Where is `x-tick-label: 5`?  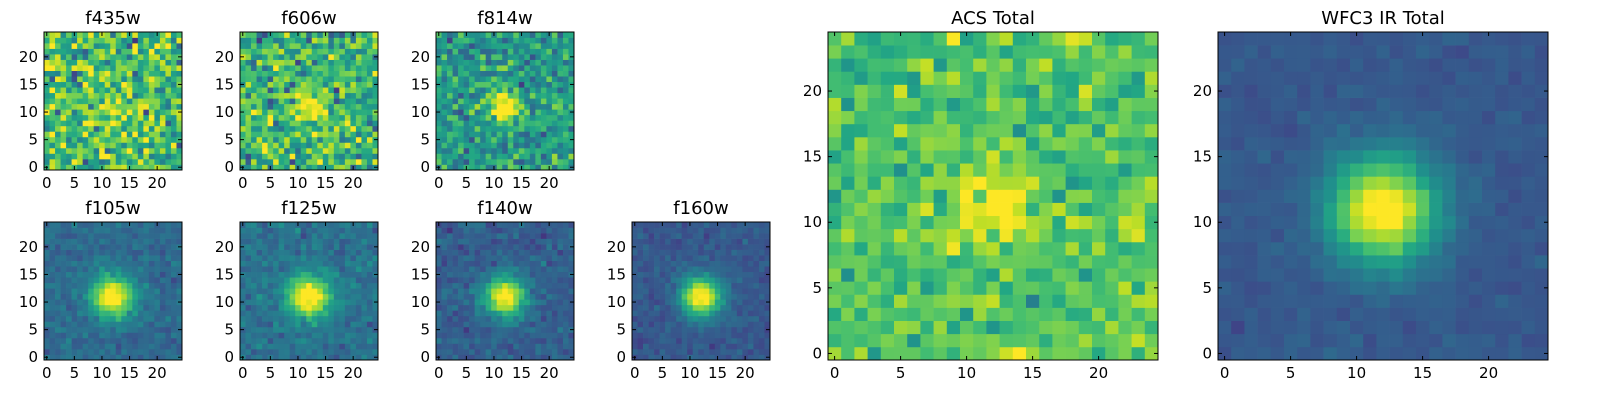 x-tick-label: 5 is located at coordinates (663, 373).